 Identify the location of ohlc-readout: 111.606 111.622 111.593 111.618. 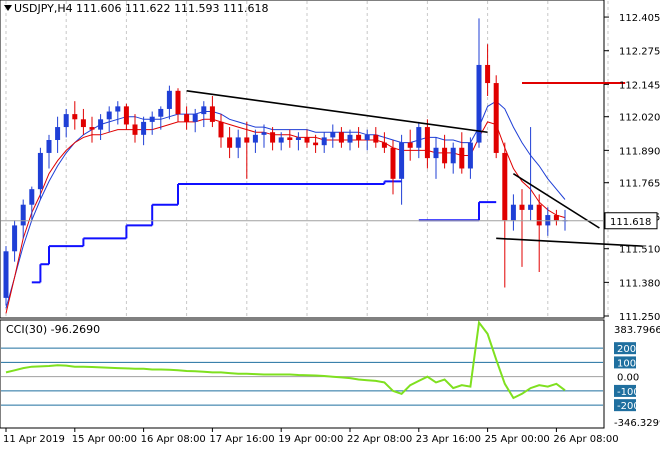
(172, 8).